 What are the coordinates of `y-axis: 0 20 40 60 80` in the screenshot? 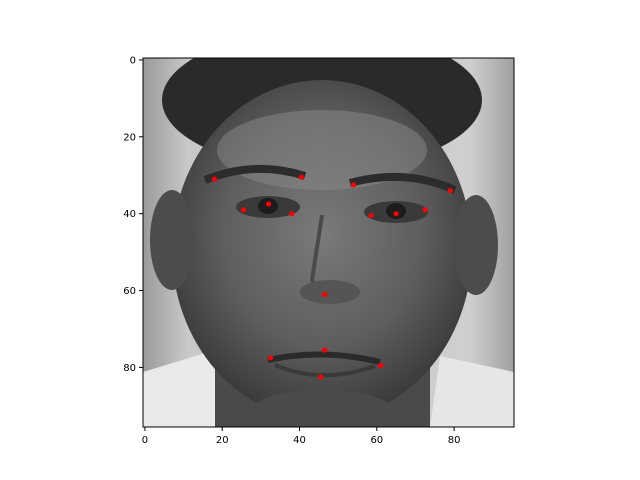 It's located at (133, 214).